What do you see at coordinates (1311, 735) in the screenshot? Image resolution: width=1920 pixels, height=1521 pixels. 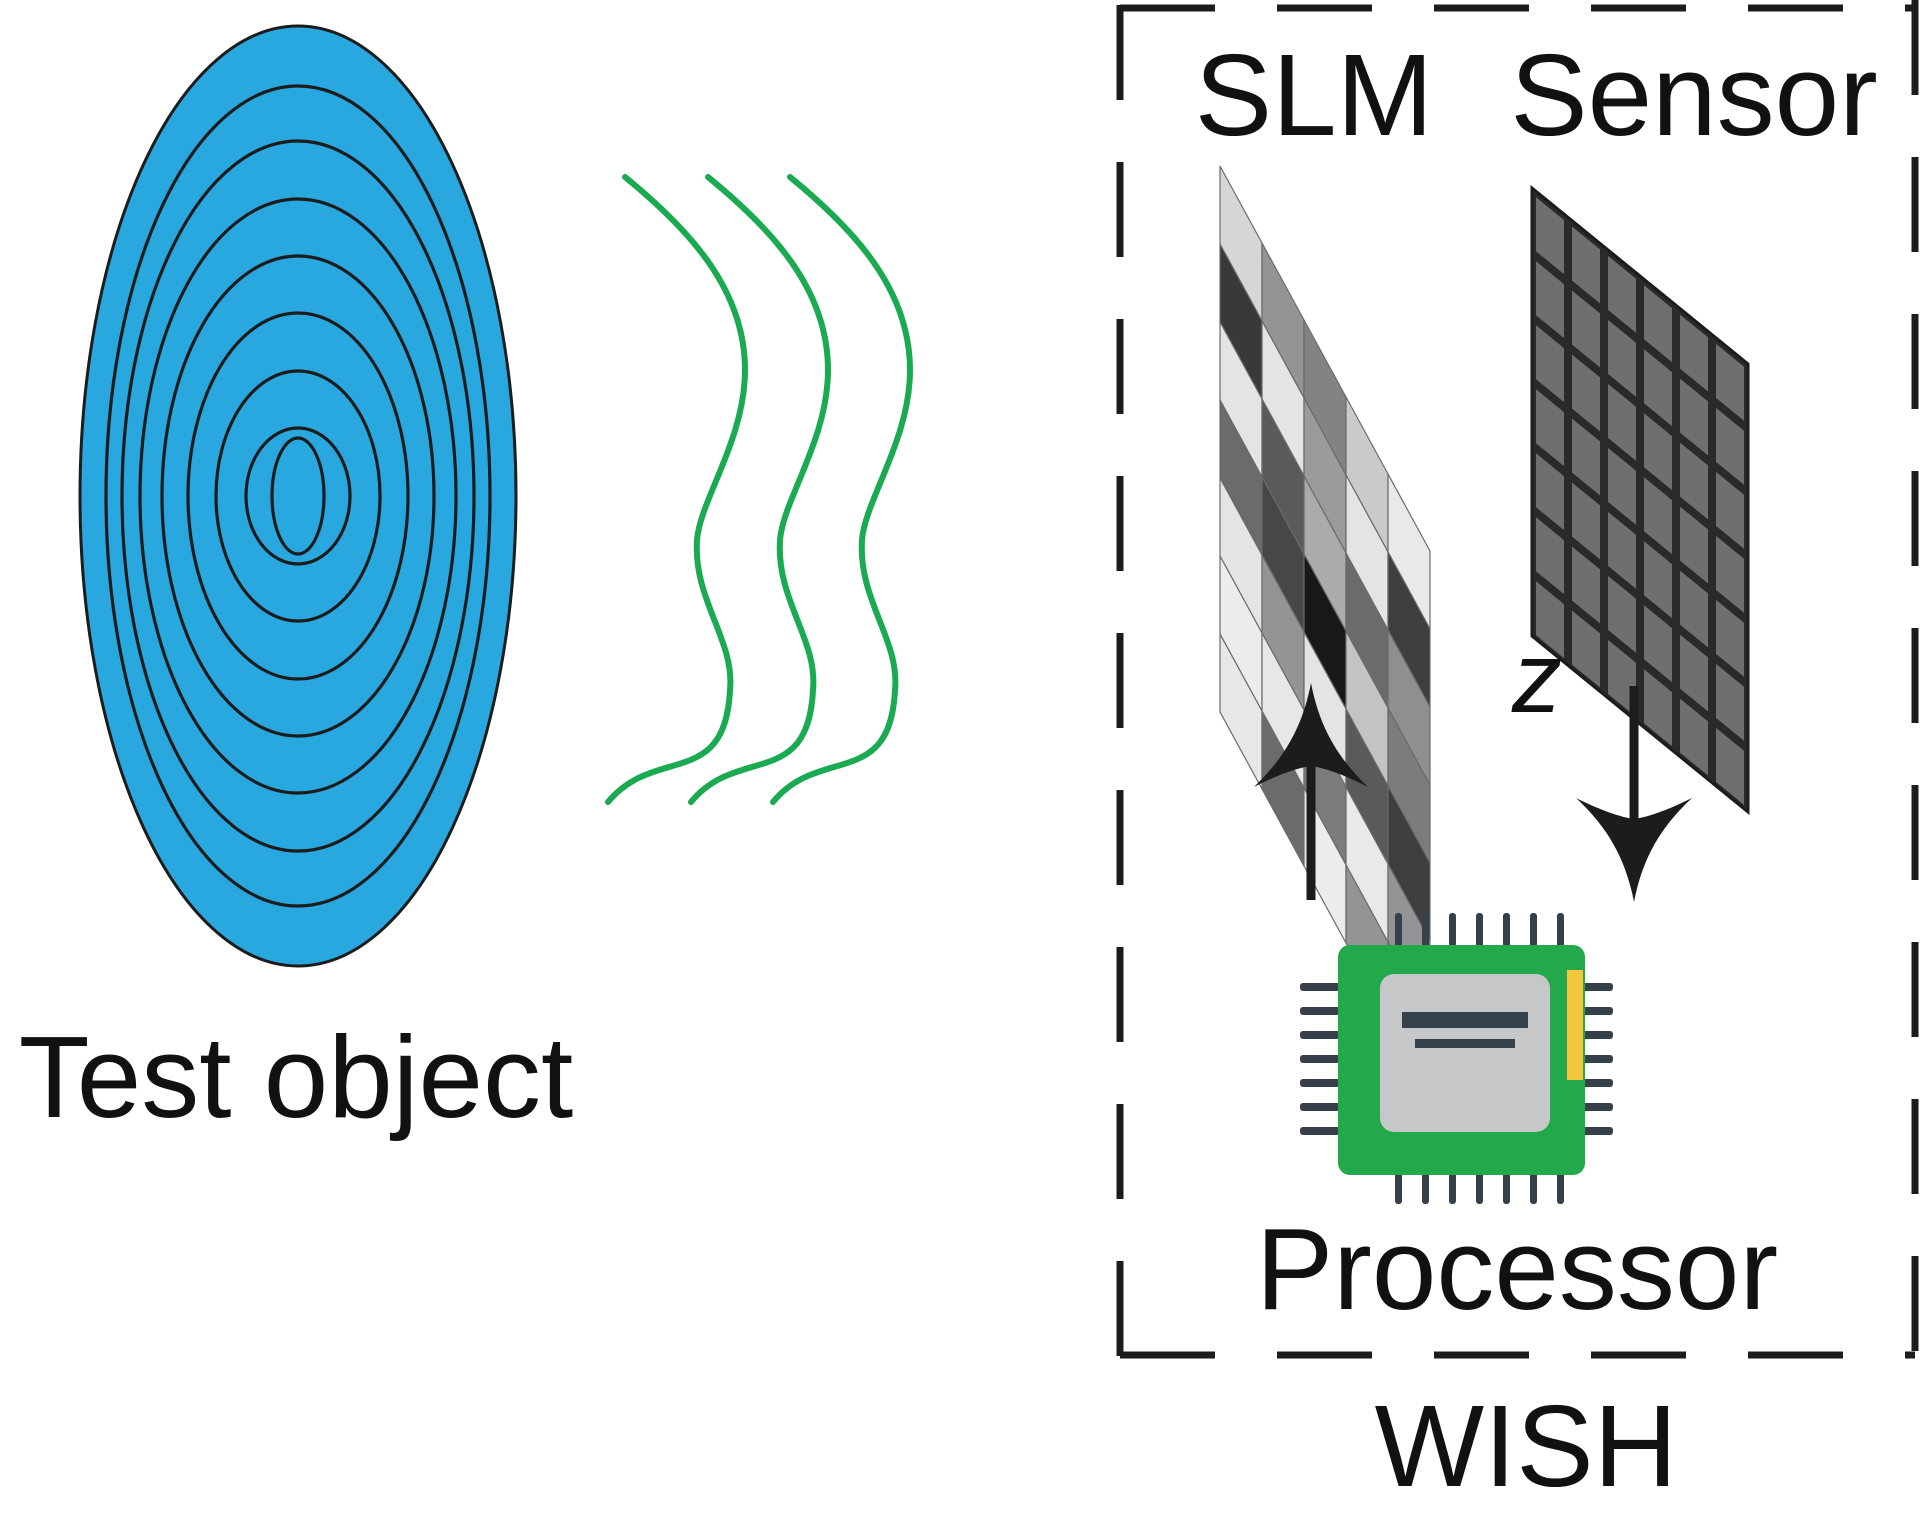 I see `up-arrow-icon` at bounding box center [1311, 735].